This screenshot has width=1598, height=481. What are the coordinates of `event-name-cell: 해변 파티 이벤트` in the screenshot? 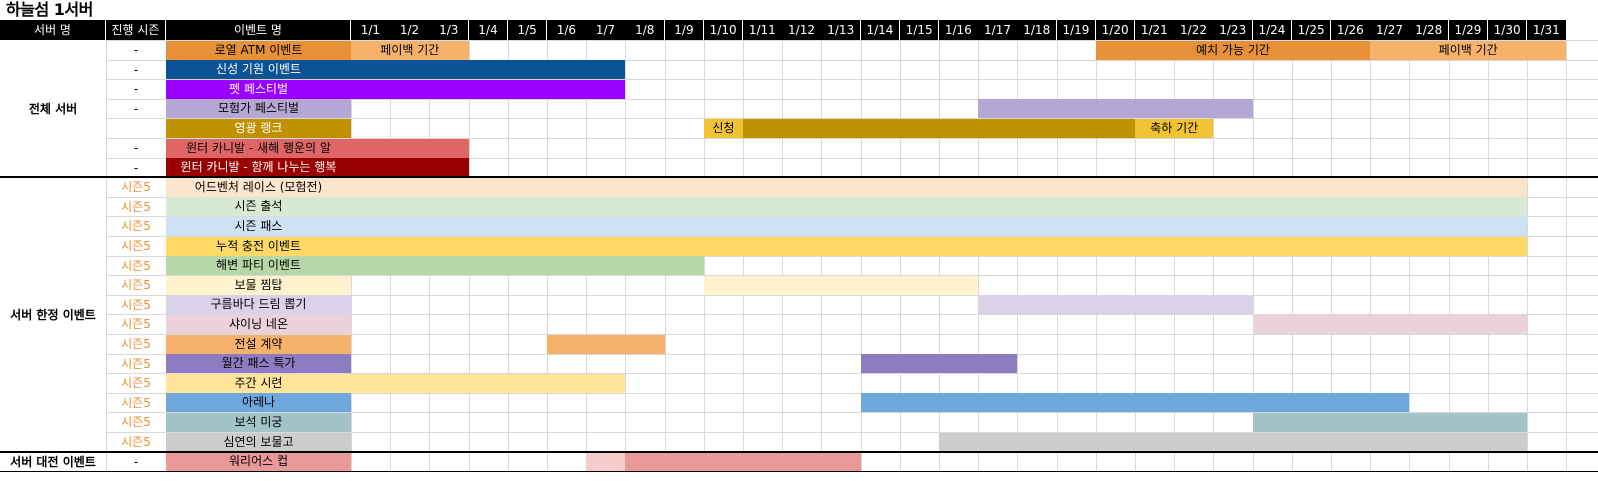 It's located at (258, 266).